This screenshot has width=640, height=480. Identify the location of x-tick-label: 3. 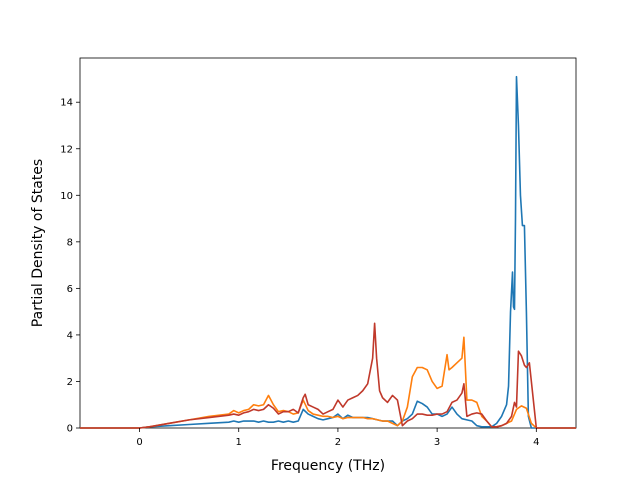
(437, 442).